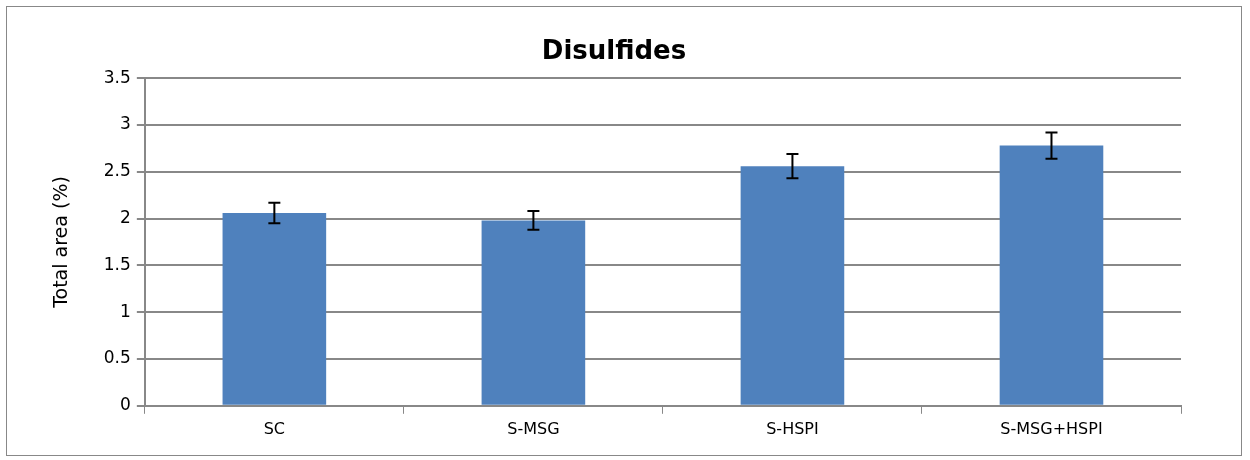 The height and width of the screenshot is (460, 1250). What do you see at coordinates (117, 170) in the screenshot?
I see `y-tick-label: 2.5` at bounding box center [117, 170].